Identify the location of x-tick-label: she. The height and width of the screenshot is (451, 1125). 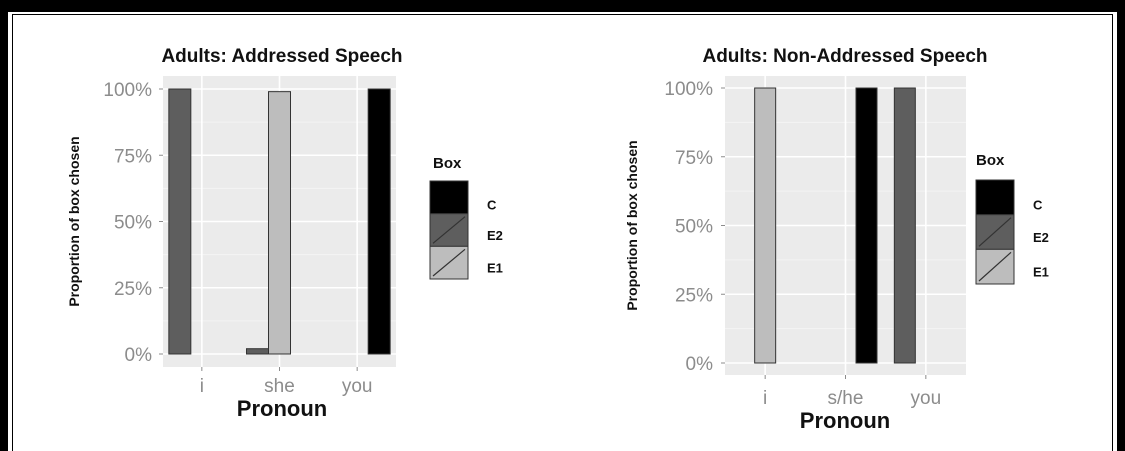
(279, 386).